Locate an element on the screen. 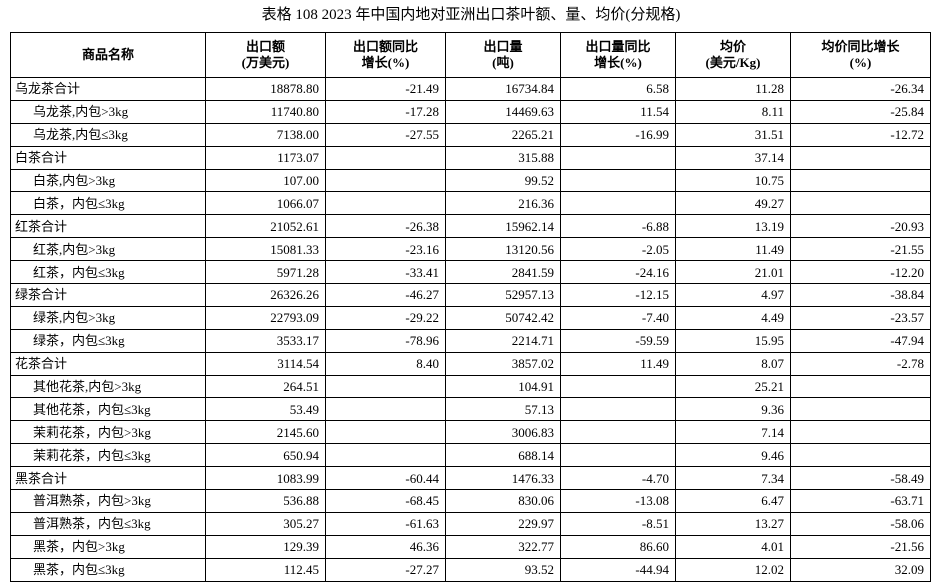 Image resolution: width=942 pixels, height=588 pixels. row-label: 乌龙茶合计 is located at coordinates (108, 89).